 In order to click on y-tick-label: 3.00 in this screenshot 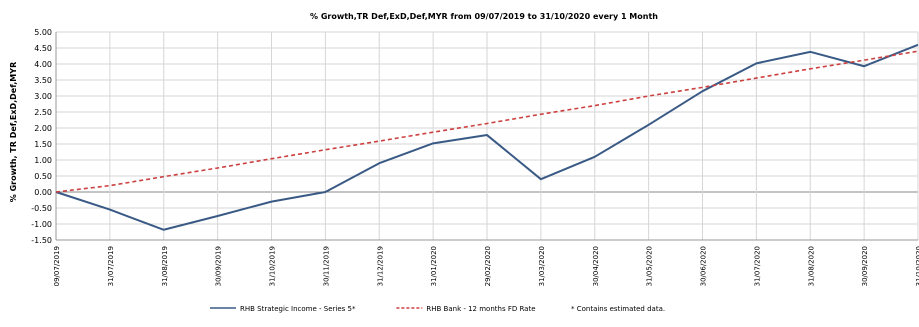, I will do `click(43, 96)`.